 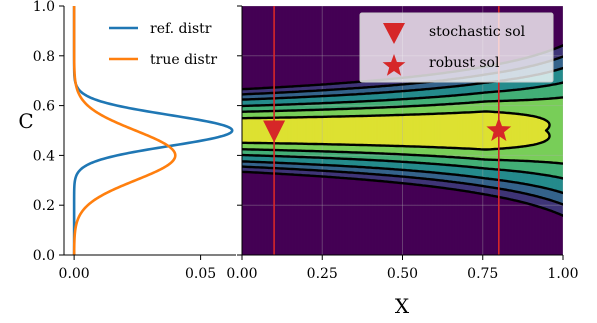 What do you see at coordinates (44, 57) in the screenshot?
I see `left-y-tick-label: 0.8` at bounding box center [44, 57].